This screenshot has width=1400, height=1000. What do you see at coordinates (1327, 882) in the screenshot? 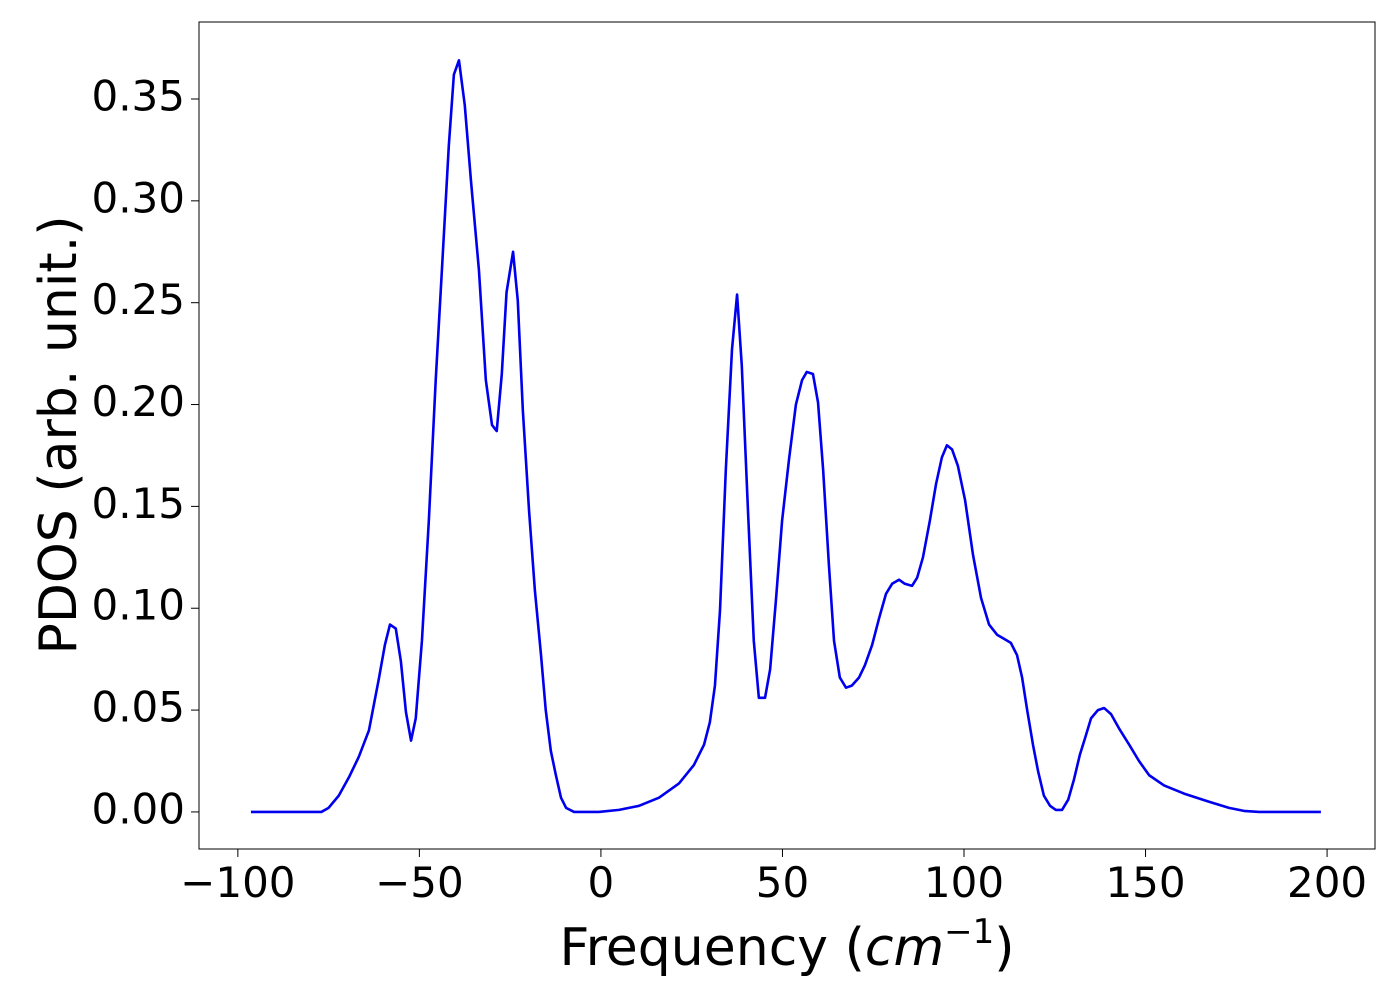
I see `x-tick-label: 200` at bounding box center [1327, 882].